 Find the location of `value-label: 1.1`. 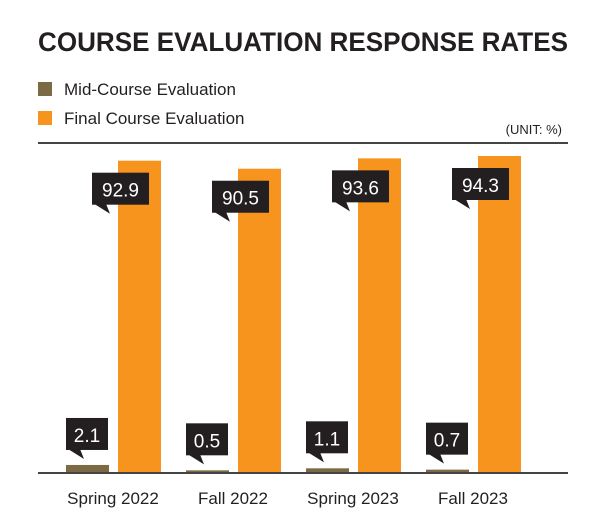

value-label: 1.1 is located at coordinates (327, 439).